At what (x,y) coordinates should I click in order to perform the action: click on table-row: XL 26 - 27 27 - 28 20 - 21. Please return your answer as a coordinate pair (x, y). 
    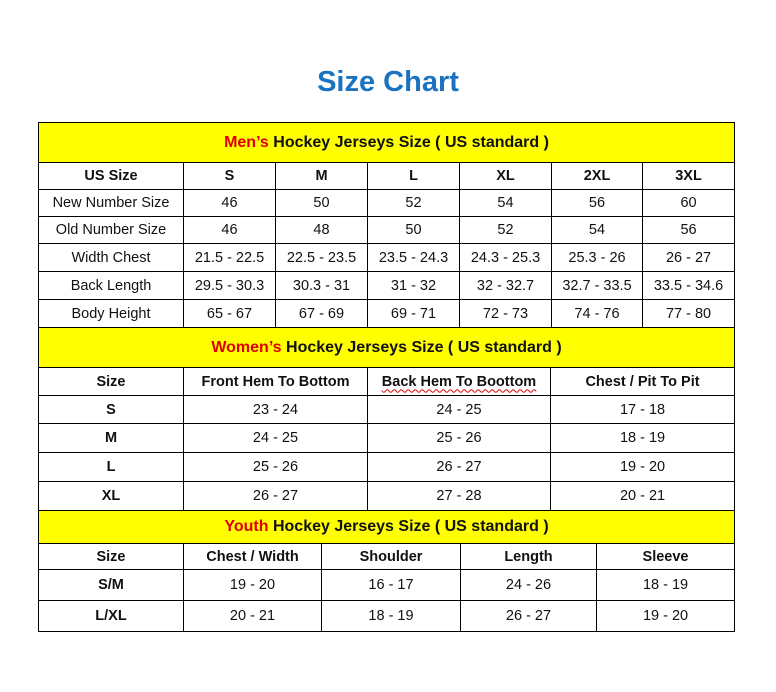
    Looking at the image, I should click on (387, 496).